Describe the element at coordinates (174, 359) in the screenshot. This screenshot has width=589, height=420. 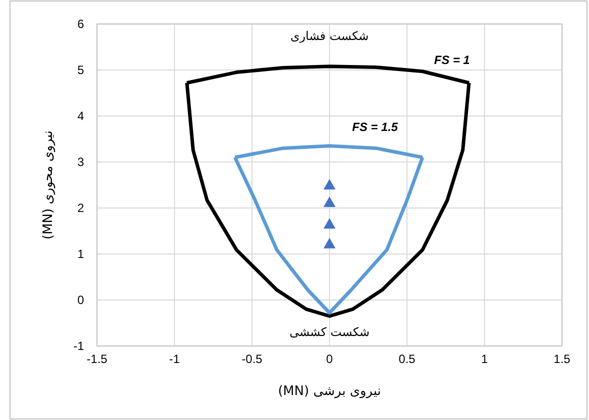
I see `x-tick-label: -1` at that location.